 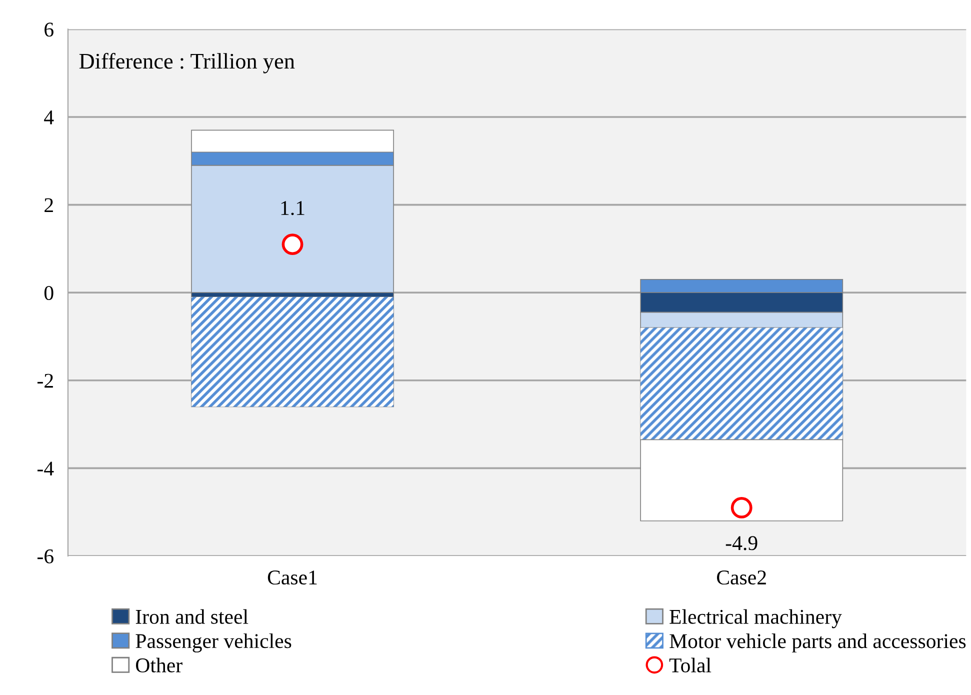 I want to click on y-tick-label: -6, so click(x=46, y=556).